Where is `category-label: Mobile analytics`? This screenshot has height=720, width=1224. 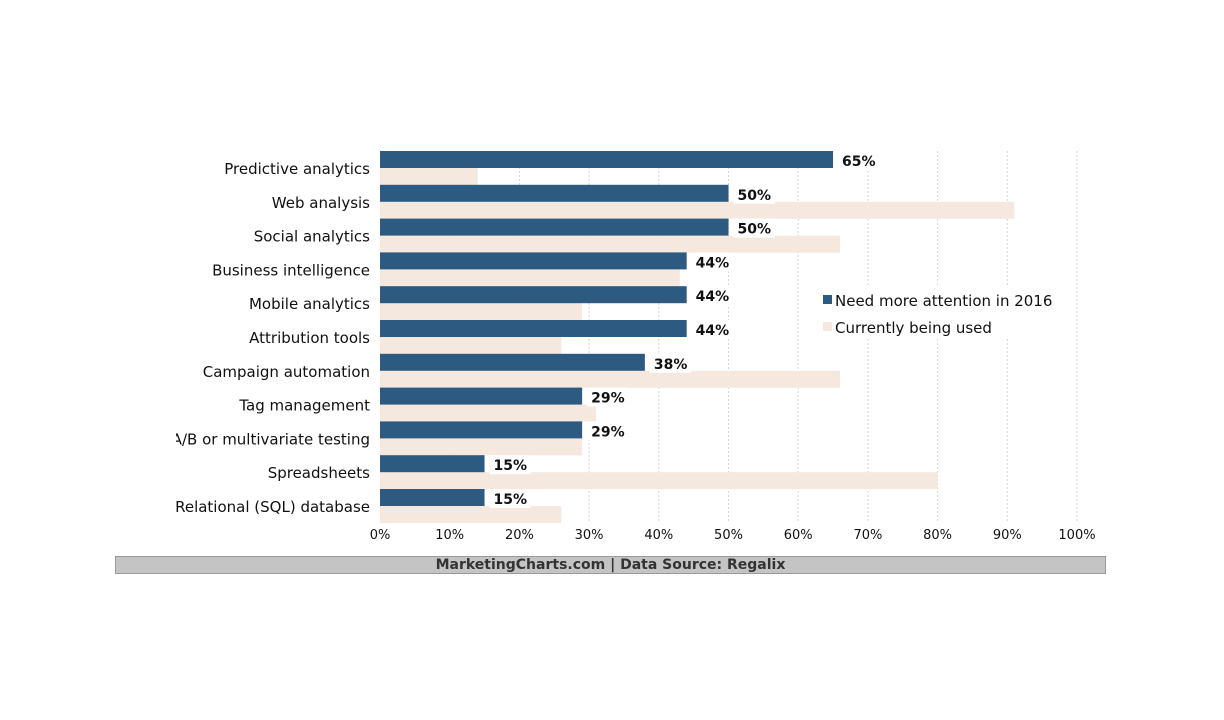 category-label: Mobile analytics is located at coordinates (309, 304).